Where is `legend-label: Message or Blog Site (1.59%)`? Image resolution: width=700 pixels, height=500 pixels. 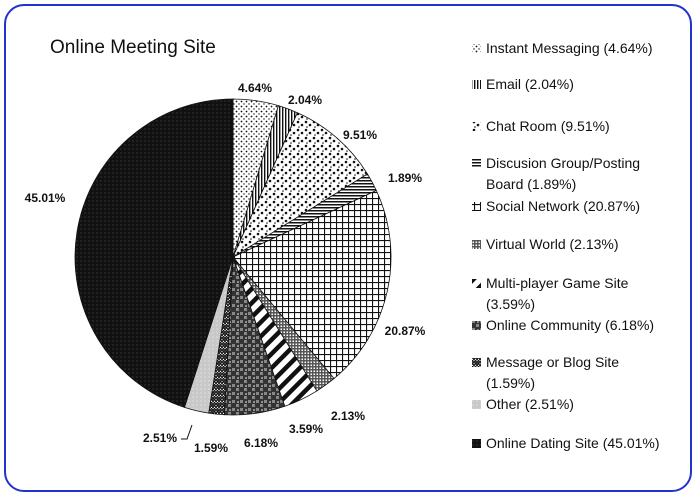
legend-label: Message or Blog Site (1.59%) is located at coordinates (552, 372).